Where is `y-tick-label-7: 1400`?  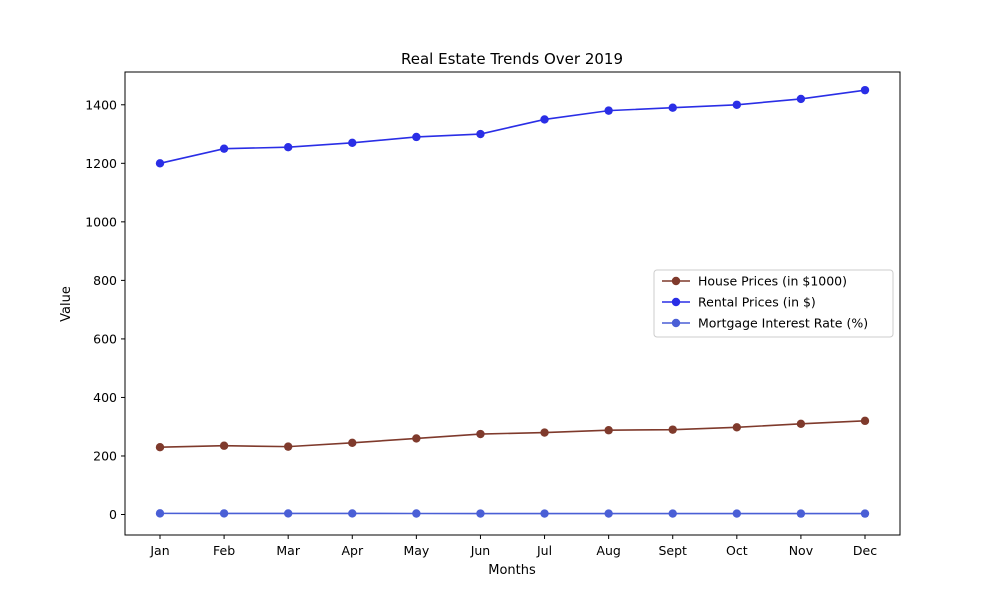 y-tick-label-7: 1400 is located at coordinates (101, 104).